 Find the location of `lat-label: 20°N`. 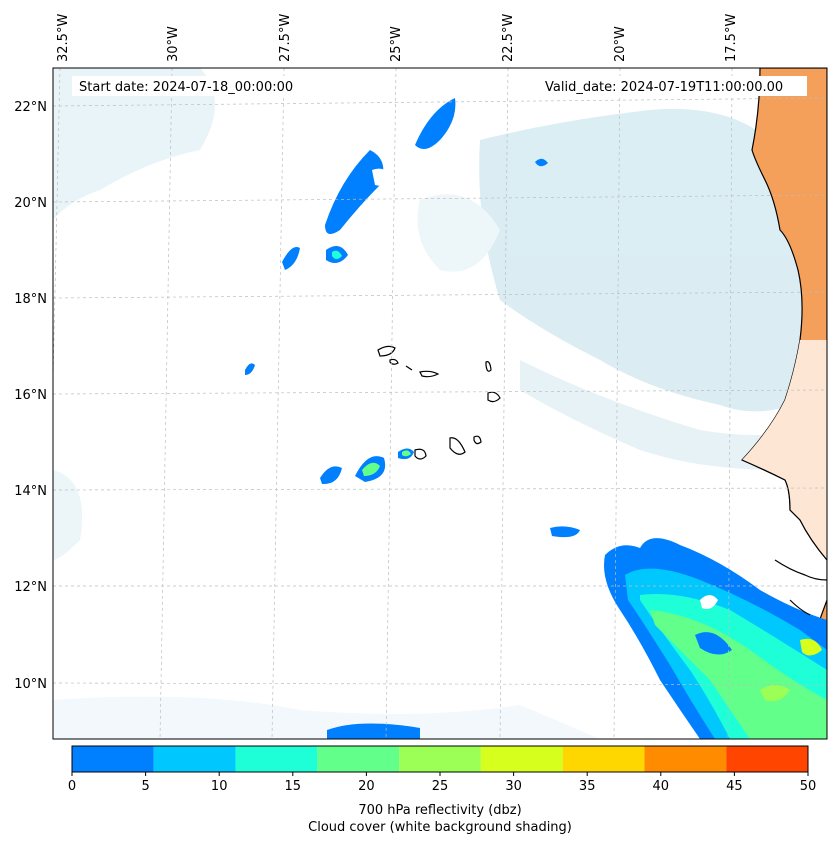

lat-label: 20°N is located at coordinates (30, 203).